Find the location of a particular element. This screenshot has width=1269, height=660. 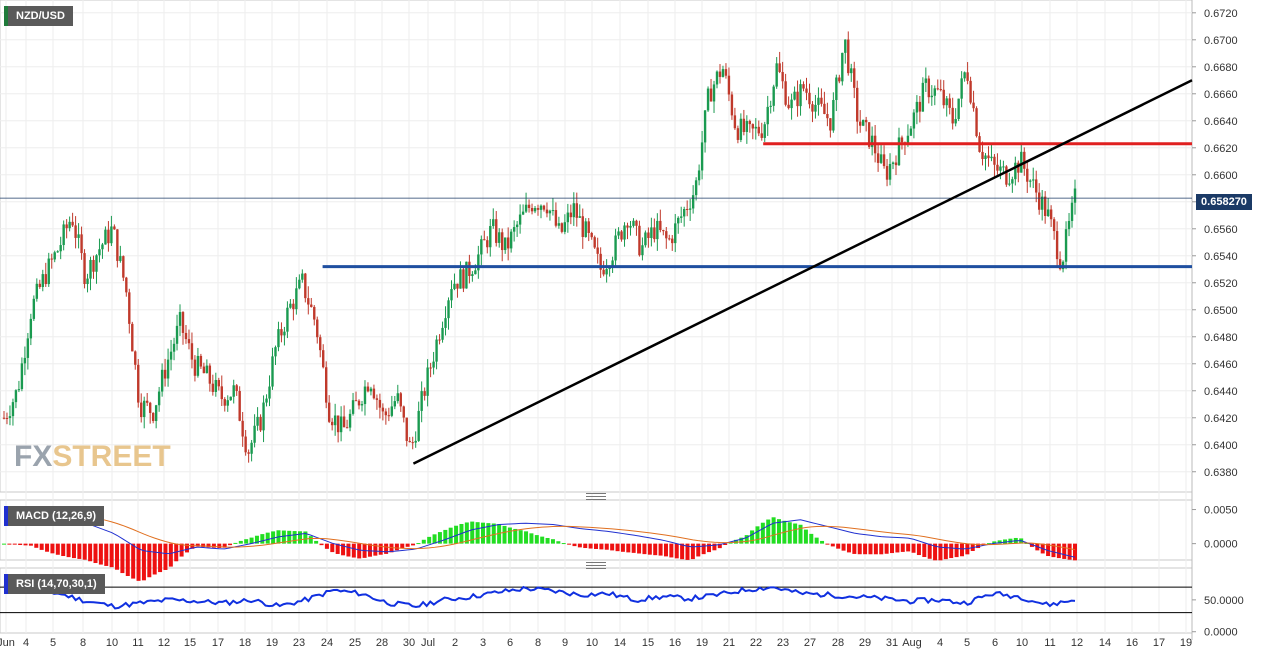

x-tick-label-22: 10 is located at coordinates (592, 643).